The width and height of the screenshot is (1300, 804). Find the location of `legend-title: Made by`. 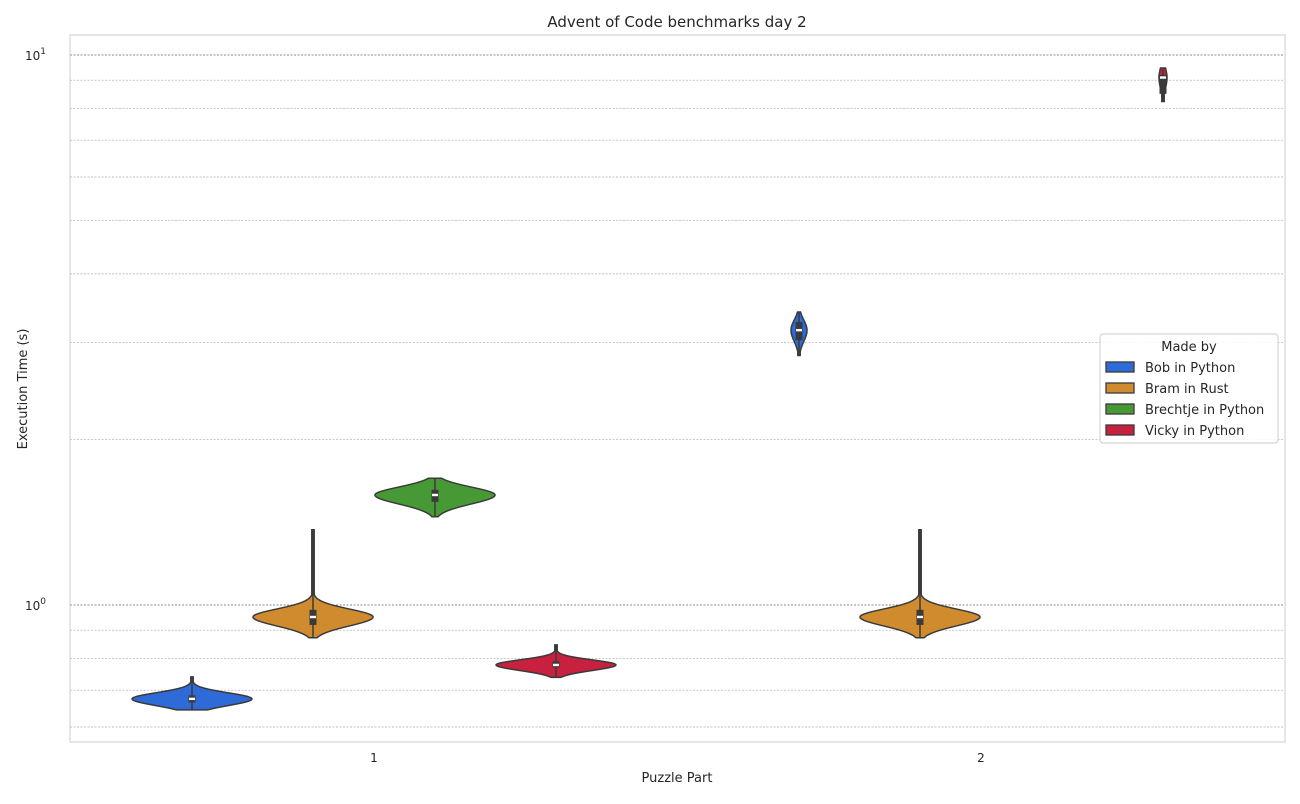

legend-title: Made by is located at coordinates (1189, 347).